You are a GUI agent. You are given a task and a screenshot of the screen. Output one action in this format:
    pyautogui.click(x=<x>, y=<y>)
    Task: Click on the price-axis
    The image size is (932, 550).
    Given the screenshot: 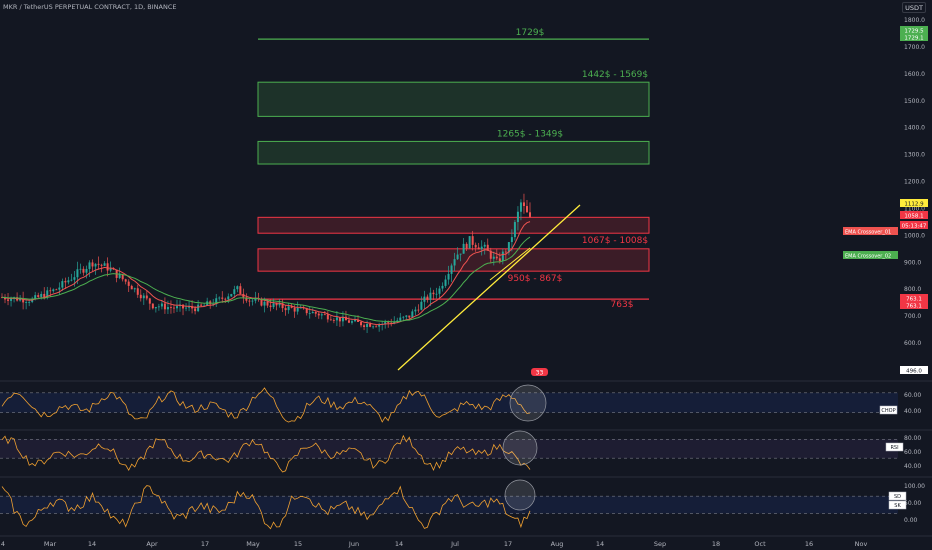 What is the action you would take?
    pyautogui.click(x=915, y=275)
    